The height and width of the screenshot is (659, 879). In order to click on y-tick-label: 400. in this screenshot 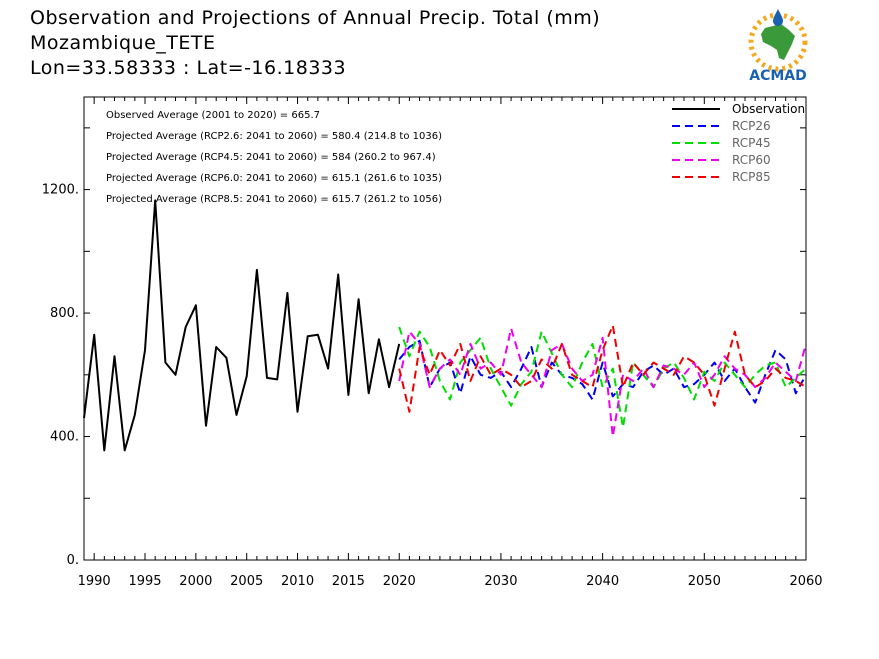, I will do `click(64, 437)`.